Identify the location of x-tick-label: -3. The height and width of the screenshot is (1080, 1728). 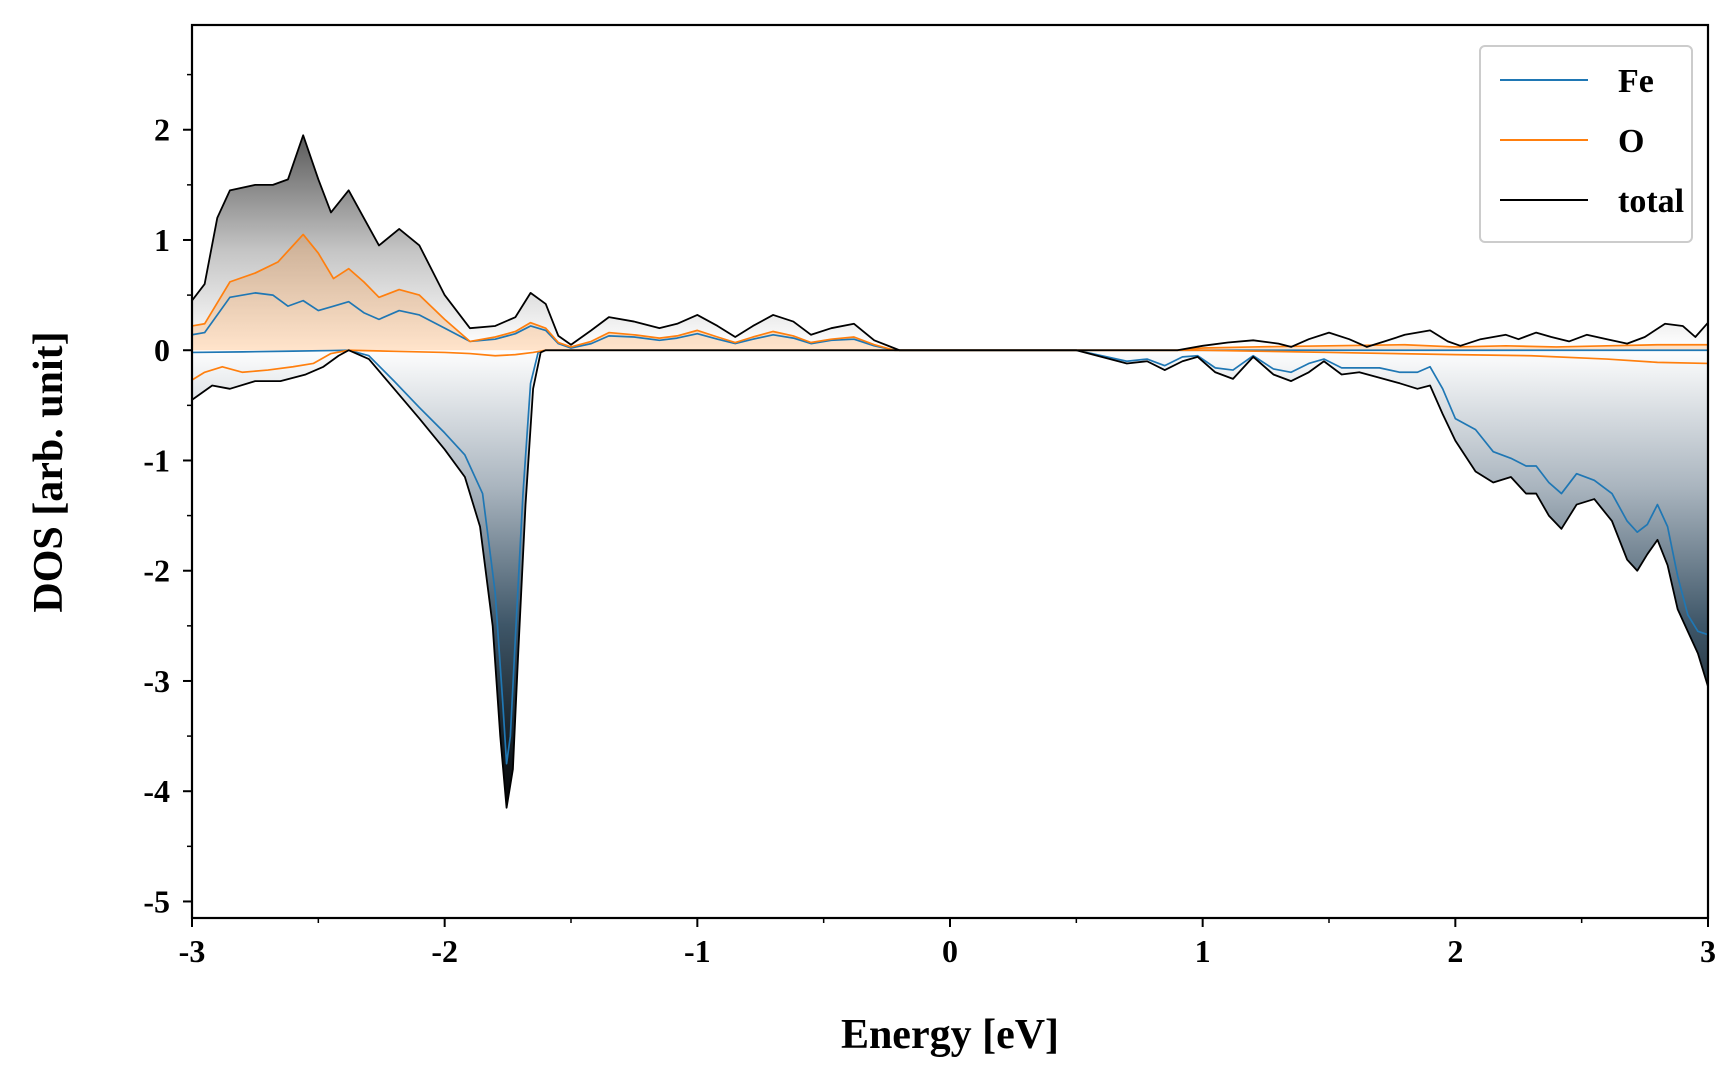
(192, 951).